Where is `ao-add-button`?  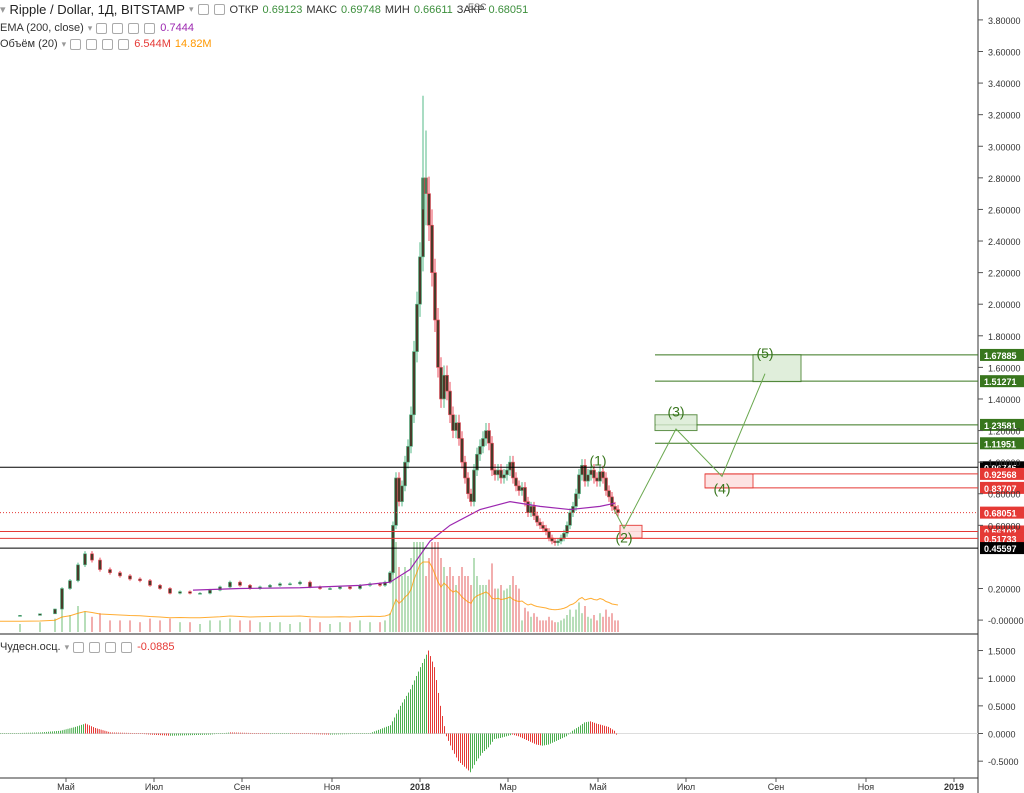
ao-add-button is located at coordinates (111, 647).